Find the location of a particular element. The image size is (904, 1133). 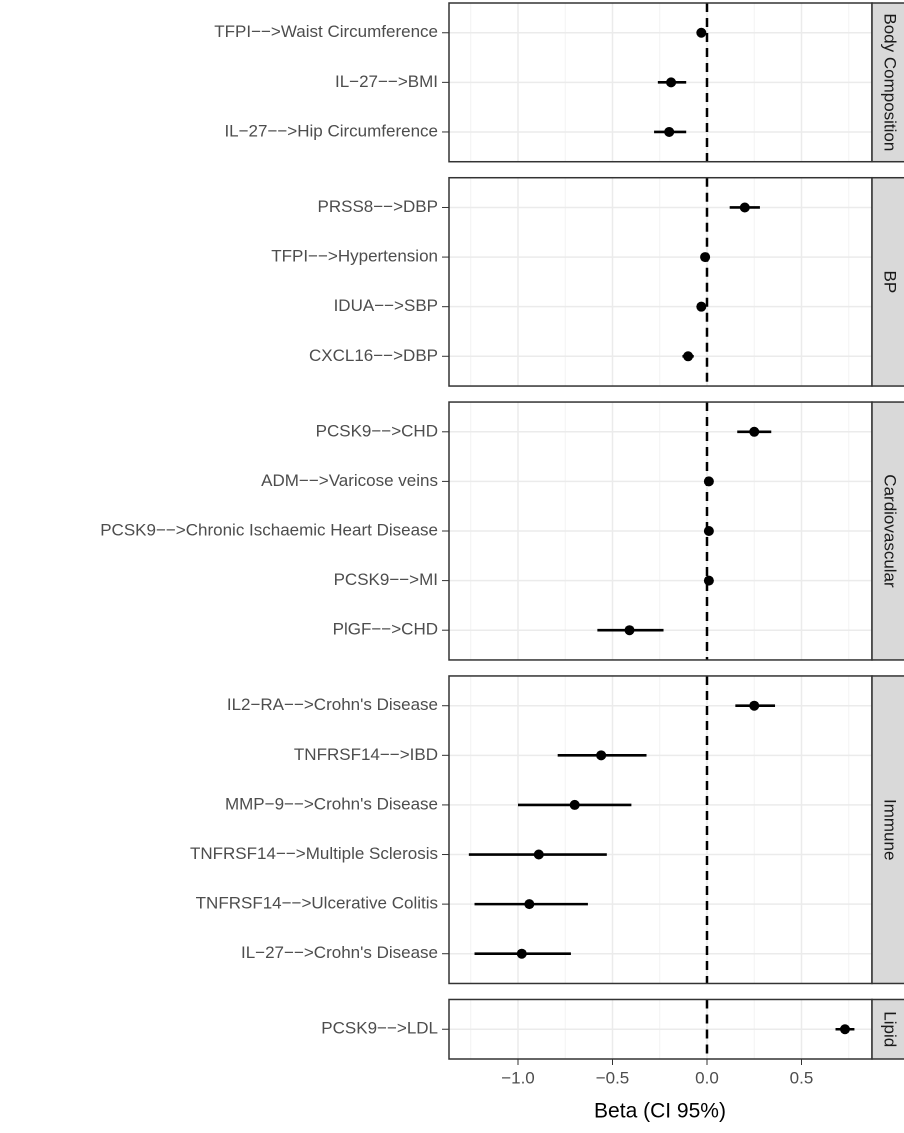

strip-label: Lipid is located at coordinates (890, 1029).